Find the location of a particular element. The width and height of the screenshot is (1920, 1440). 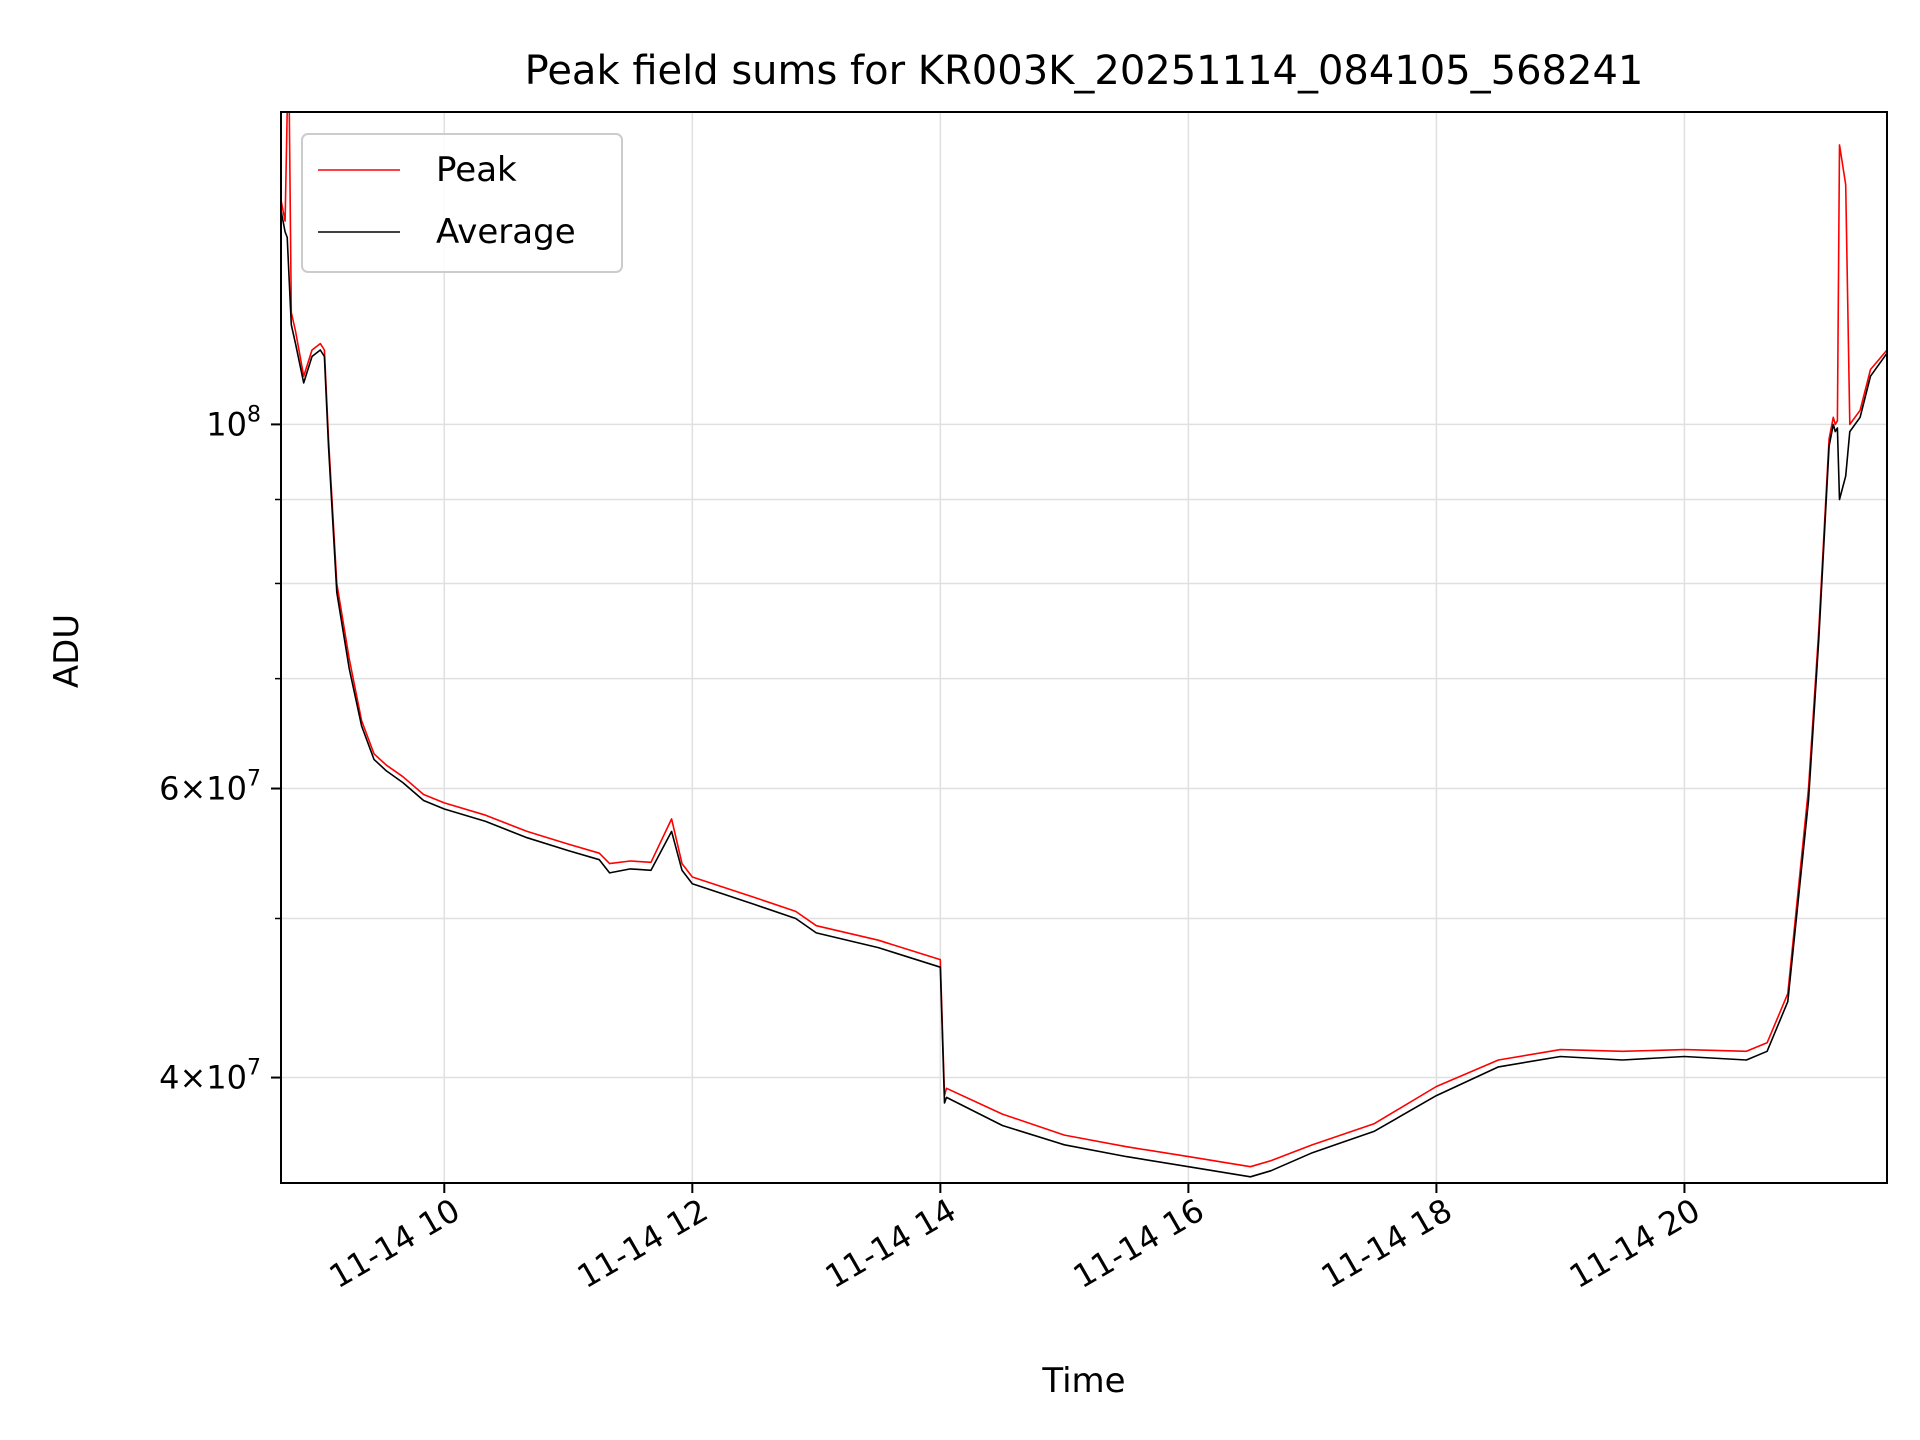

y-tick-label: 4×107 is located at coordinates (210, 1076).